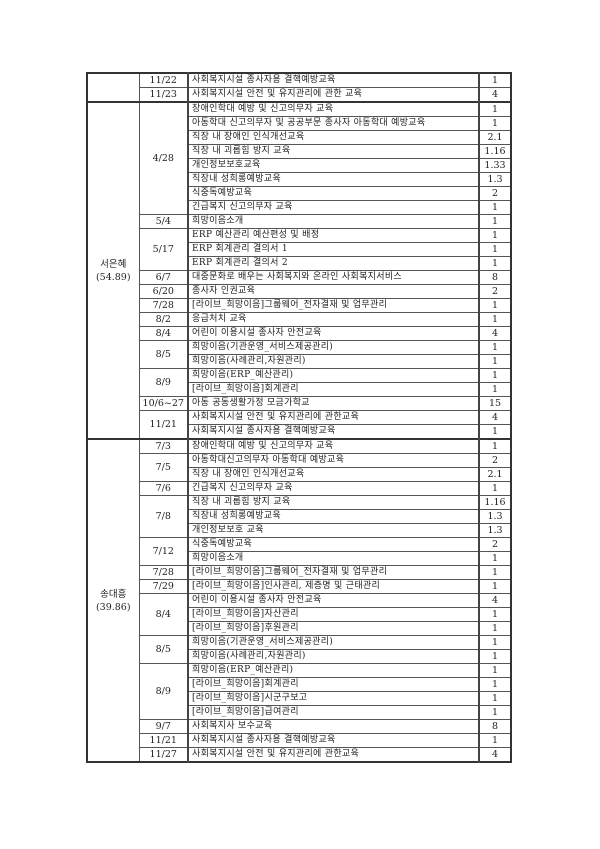 The width and height of the screenshot is (600, 849). I want to click on course-title-cell: [라이브_희망이음]인사관리, 제증명 및 근태관리, so click(333, 586).